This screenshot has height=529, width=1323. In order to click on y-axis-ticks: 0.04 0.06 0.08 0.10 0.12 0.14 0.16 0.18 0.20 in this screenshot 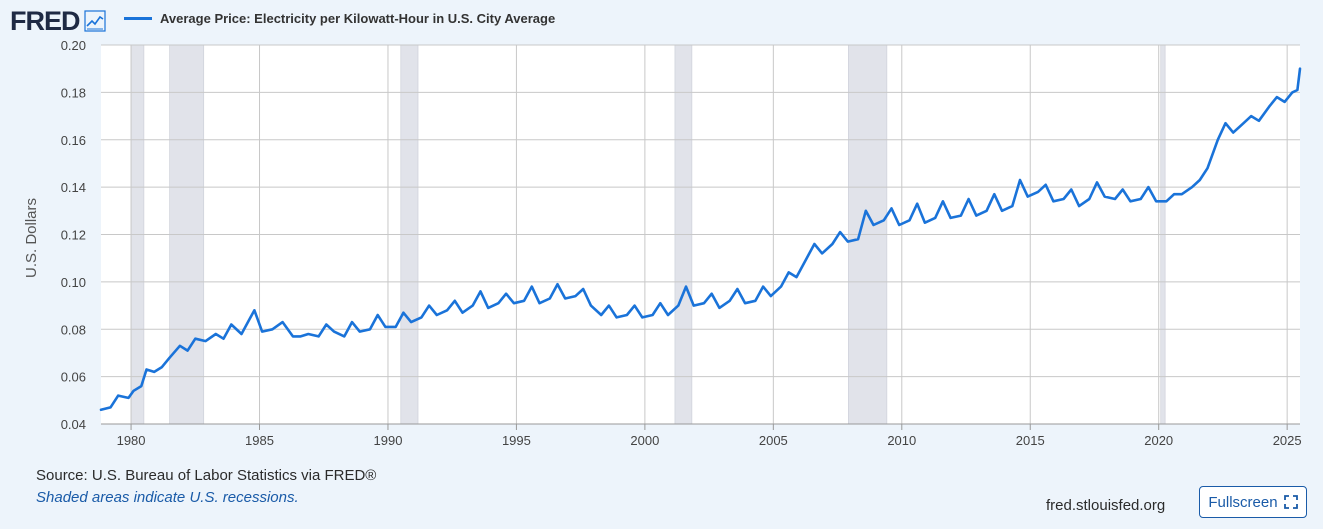, I will do `click(73, 235)`.